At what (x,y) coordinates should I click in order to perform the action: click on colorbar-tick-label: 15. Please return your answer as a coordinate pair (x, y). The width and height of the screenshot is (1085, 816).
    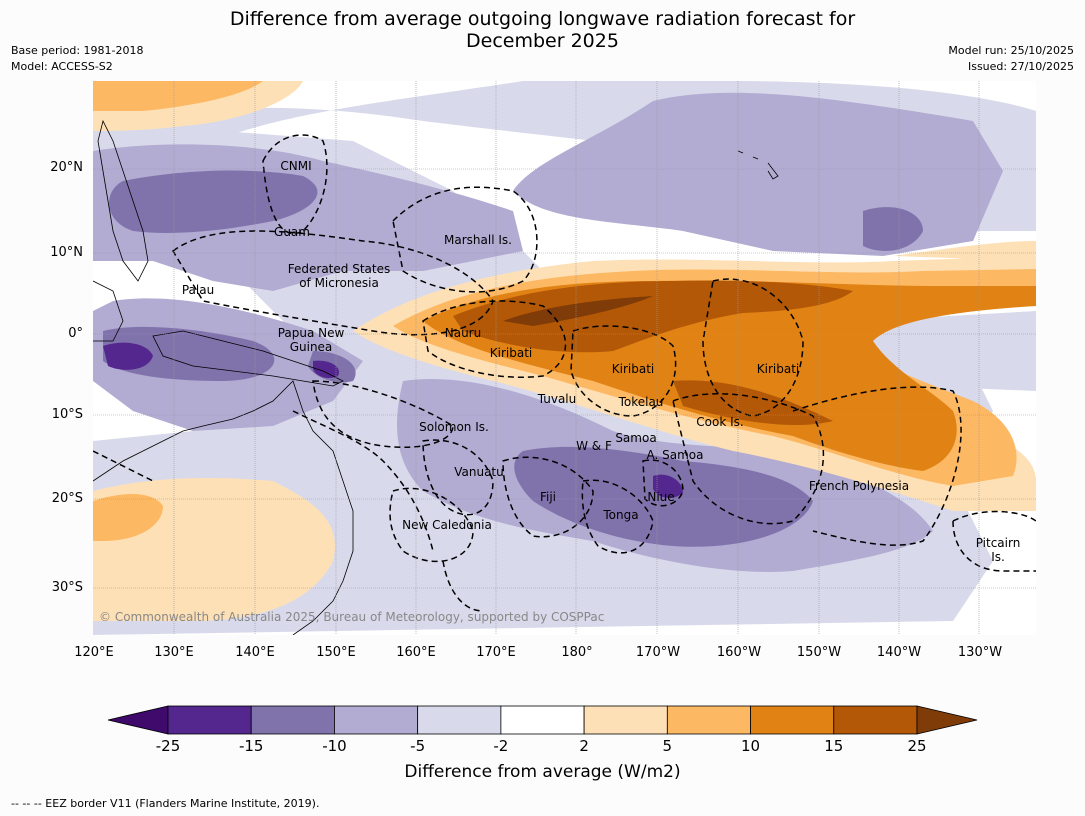
    Looking at the image, I should click on (834, 746).